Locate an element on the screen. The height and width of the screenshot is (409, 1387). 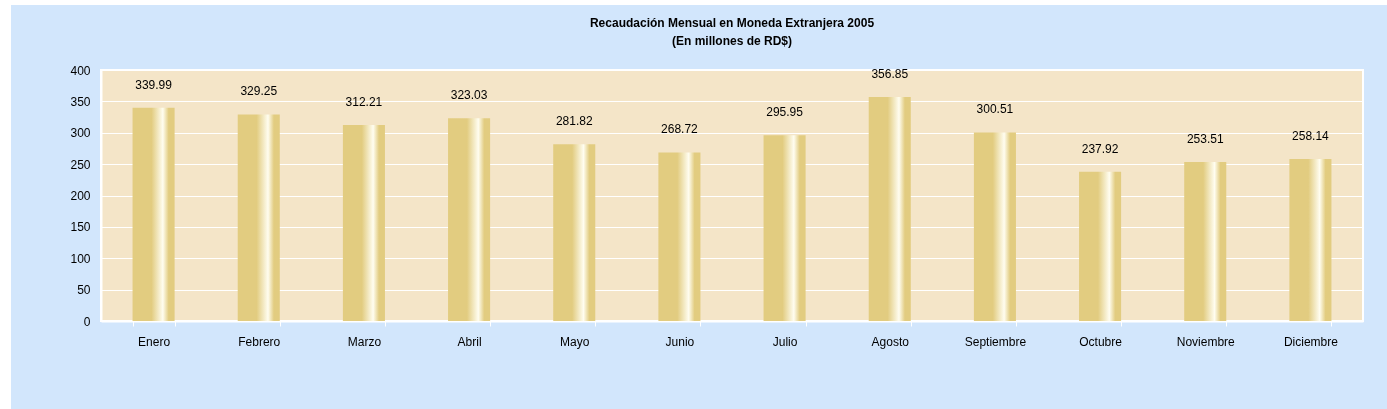
y-tick-label: 350 is located at coordinates (80, 101).